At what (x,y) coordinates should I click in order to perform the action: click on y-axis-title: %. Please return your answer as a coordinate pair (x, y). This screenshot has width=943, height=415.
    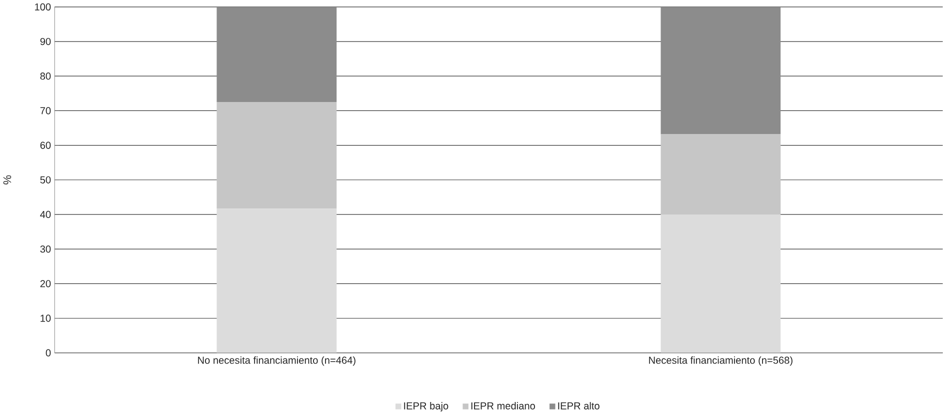
    Looking at the image, I should click on (7, 179).